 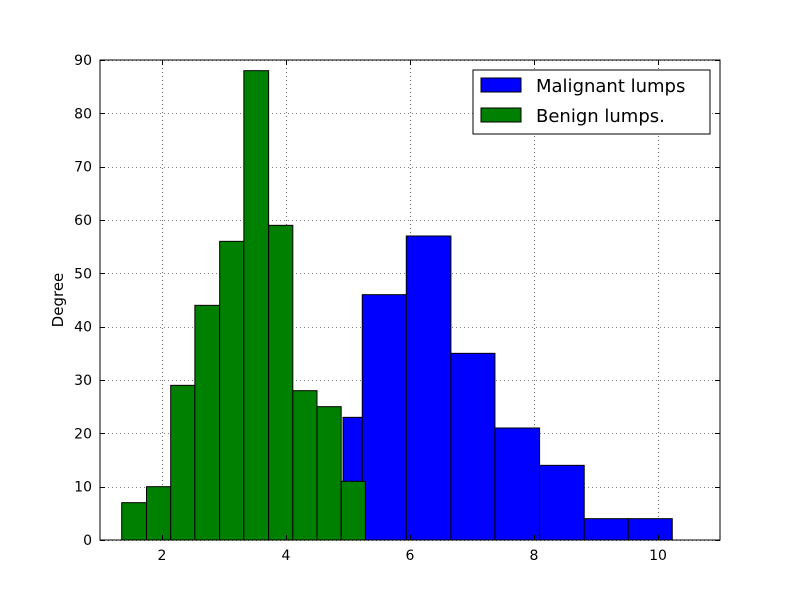 I want to click on y-axis-label: Degree, so click(x=58, y=300).